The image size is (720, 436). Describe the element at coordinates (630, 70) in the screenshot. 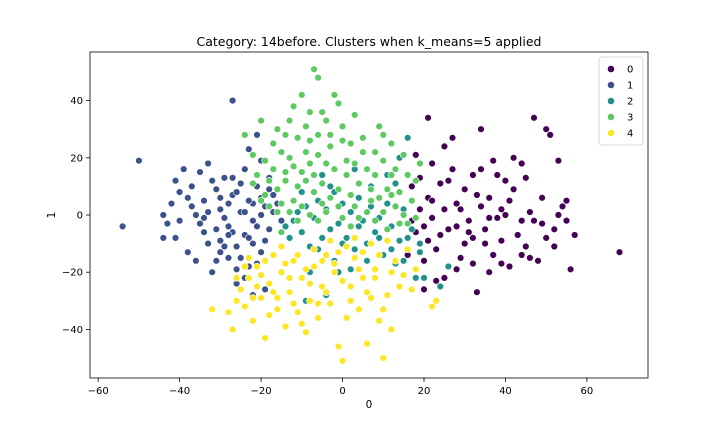

I see `legend-label: 0` at that location.